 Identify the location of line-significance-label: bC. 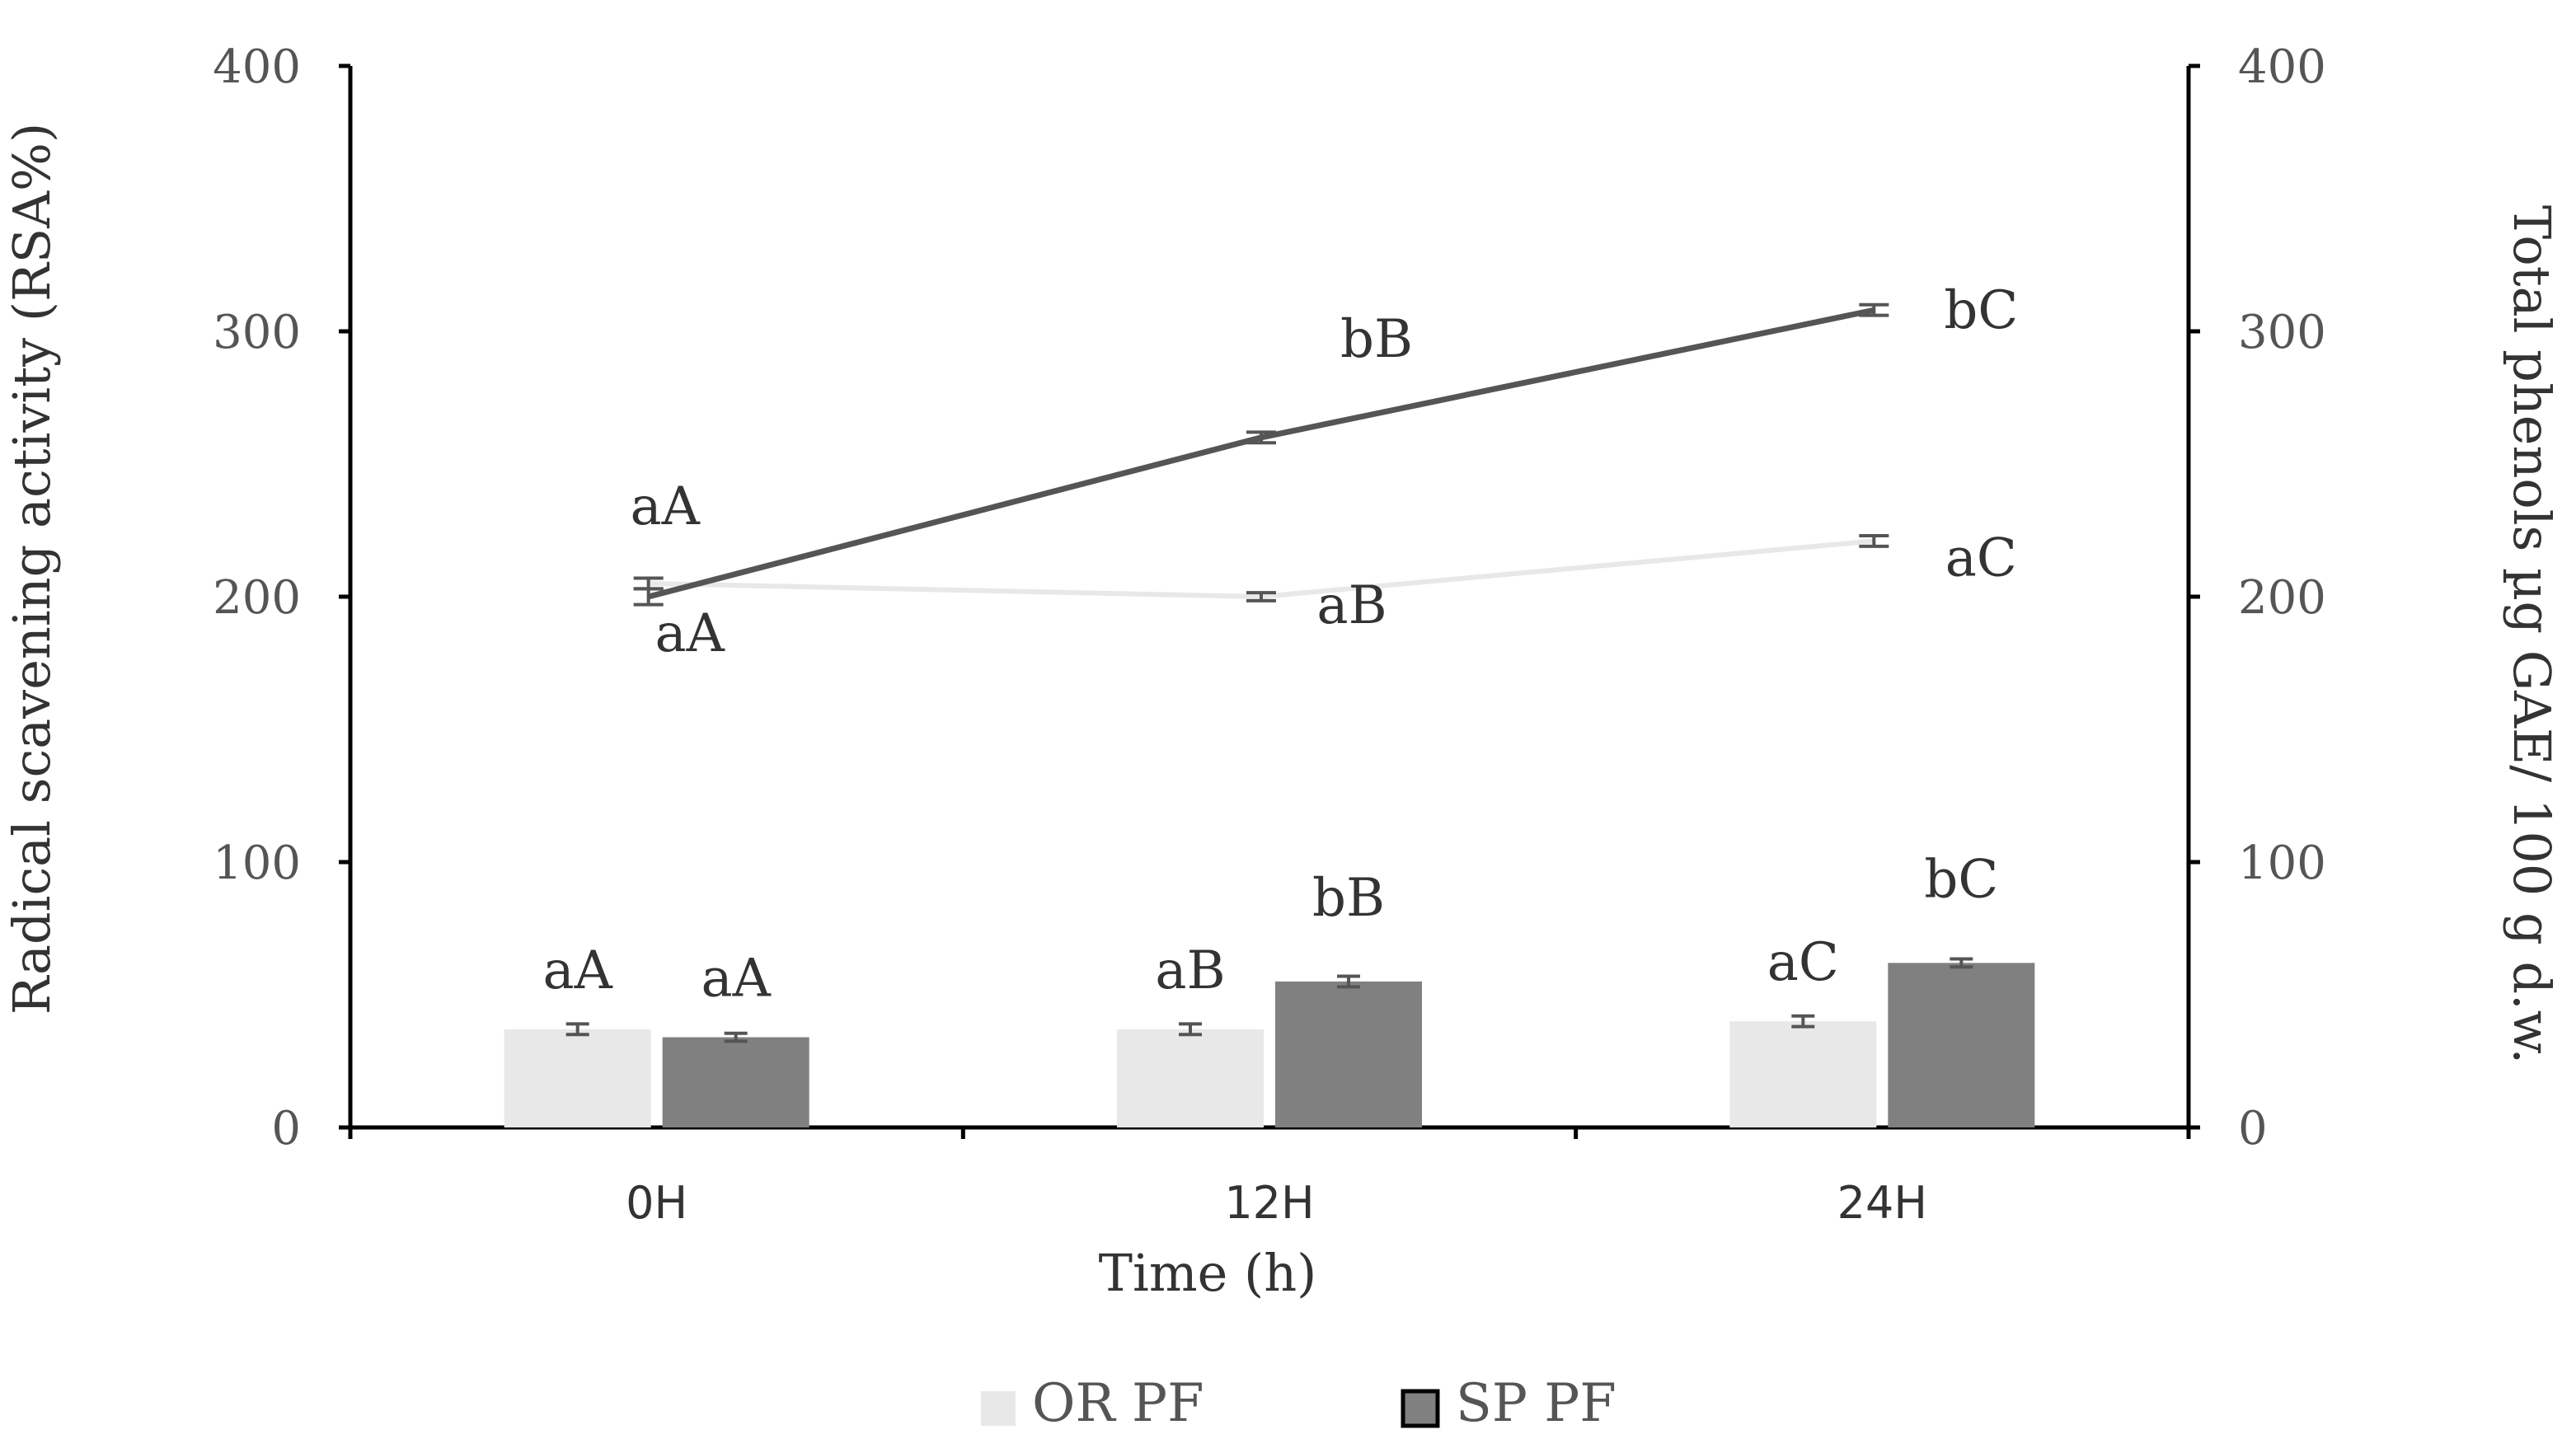
(1981, 310).